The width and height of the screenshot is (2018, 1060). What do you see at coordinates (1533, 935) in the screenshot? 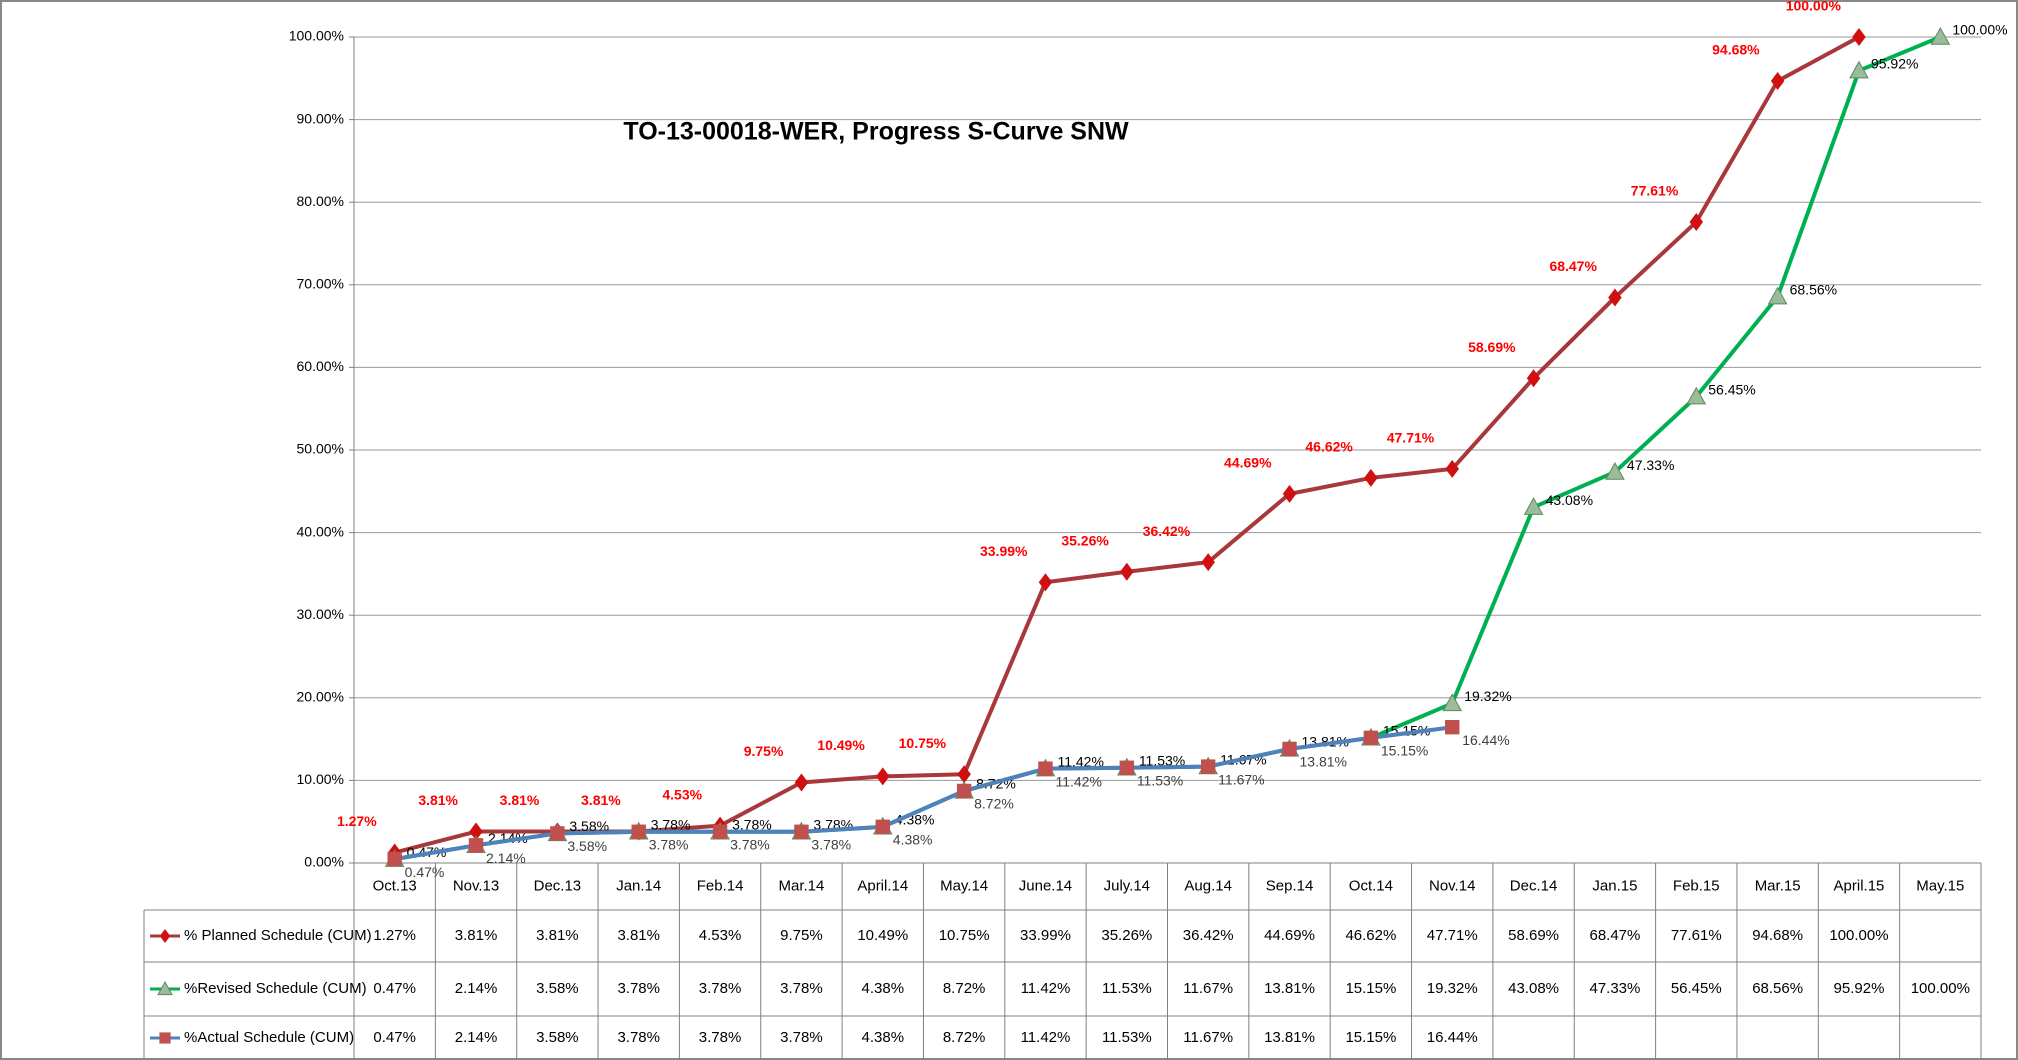
I see `table-cell: 58.69%` at bounding box center [1533, 935].